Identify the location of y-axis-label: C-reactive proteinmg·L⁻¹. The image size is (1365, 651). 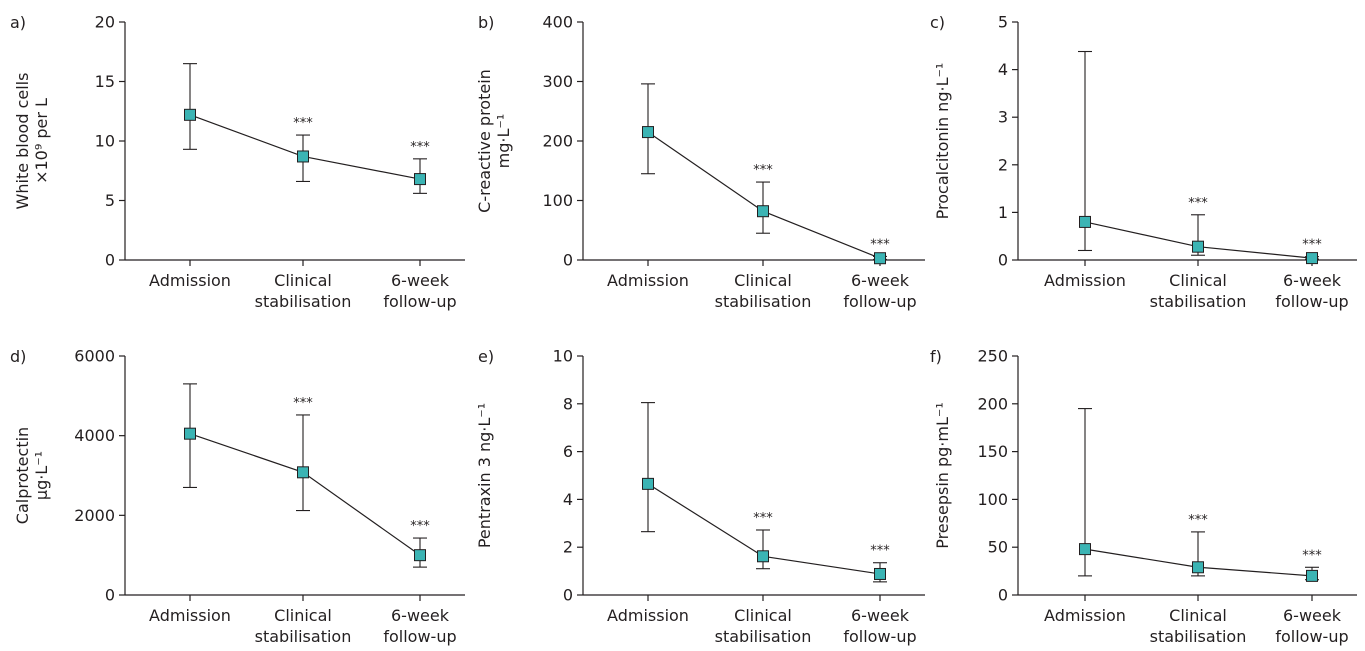
(494, 141).